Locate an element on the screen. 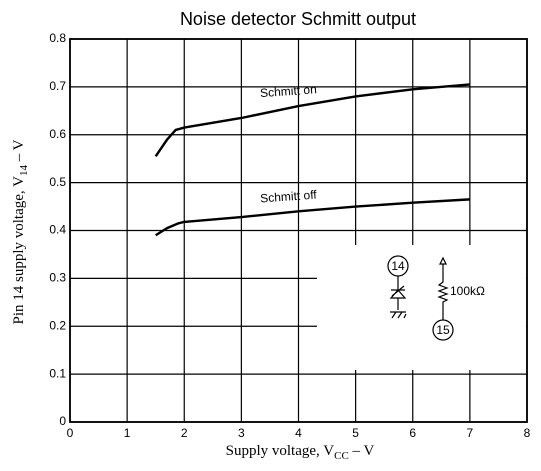 Image resolution: width=541 pixels, height=471 pixels. x-tick-label: 5 is located at coordinates (355, 433).